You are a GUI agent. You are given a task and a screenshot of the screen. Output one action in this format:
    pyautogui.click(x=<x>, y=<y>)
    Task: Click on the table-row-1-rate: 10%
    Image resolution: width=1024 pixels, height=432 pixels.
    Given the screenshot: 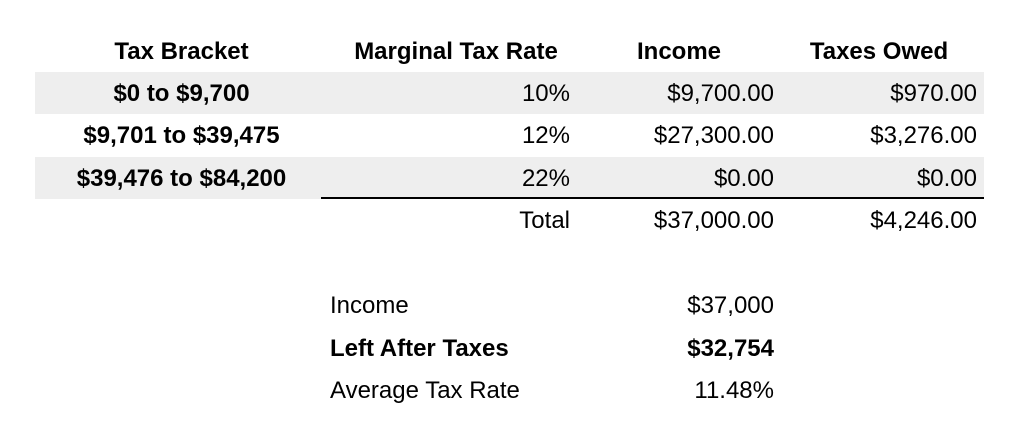 What is the action you would take?
    pyautogui.click(x=545, y=93)
    